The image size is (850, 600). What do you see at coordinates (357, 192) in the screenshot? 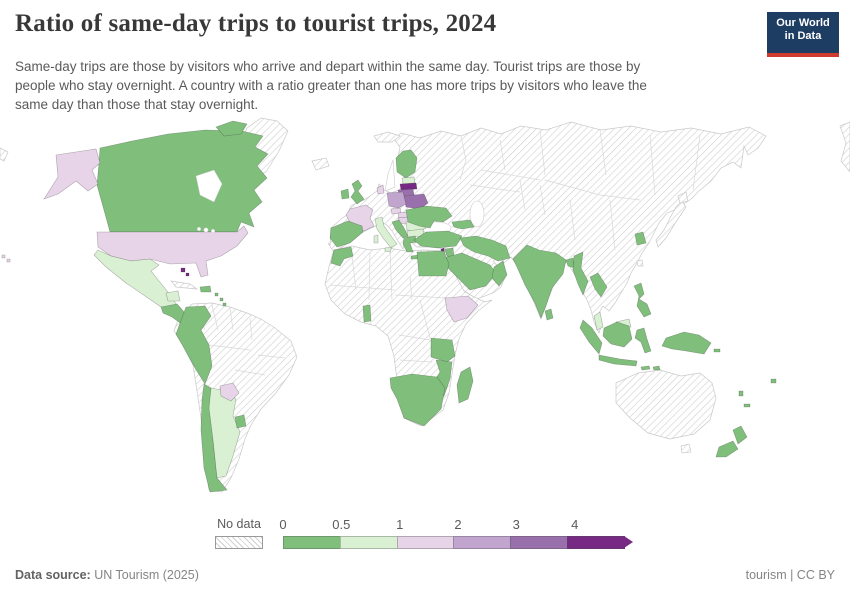
I see `country-united-kingdom` at bounding box center [357, 192].